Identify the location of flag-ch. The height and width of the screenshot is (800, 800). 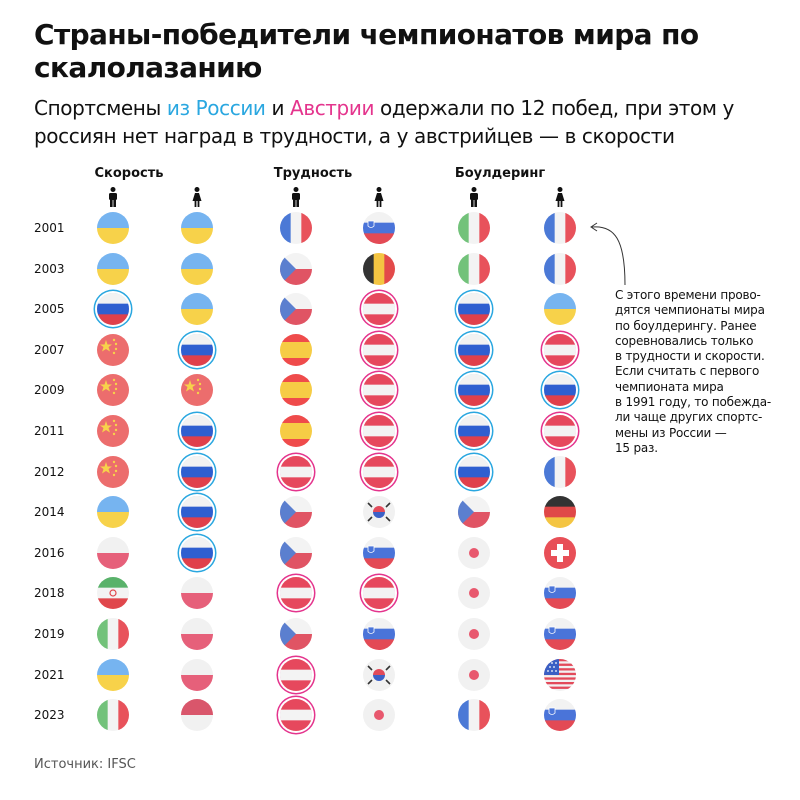
(560, 552).